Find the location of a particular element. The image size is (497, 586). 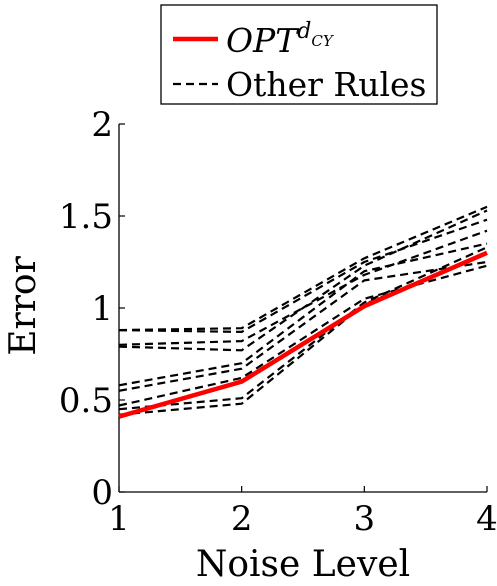

x-tick-label: 1 is located at coordinates (119, 519).